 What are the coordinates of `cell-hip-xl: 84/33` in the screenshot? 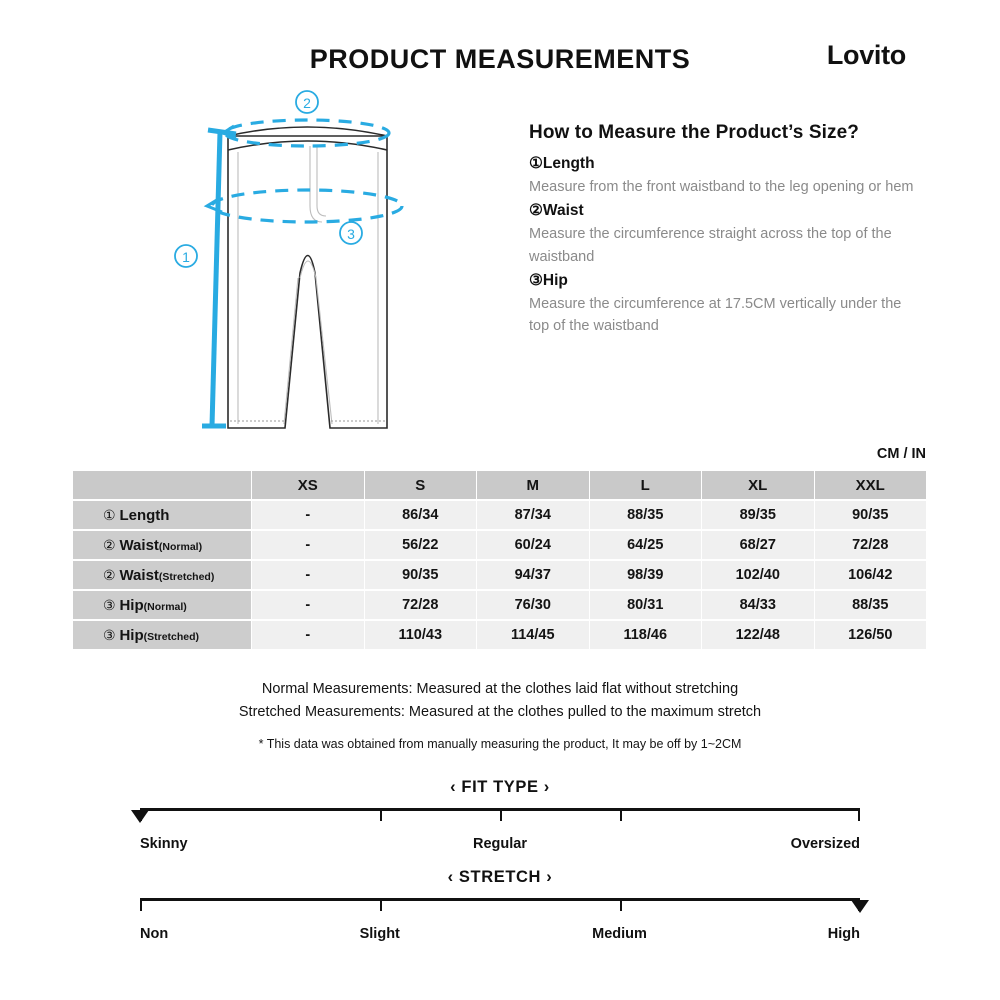 It's located at (758, 605).